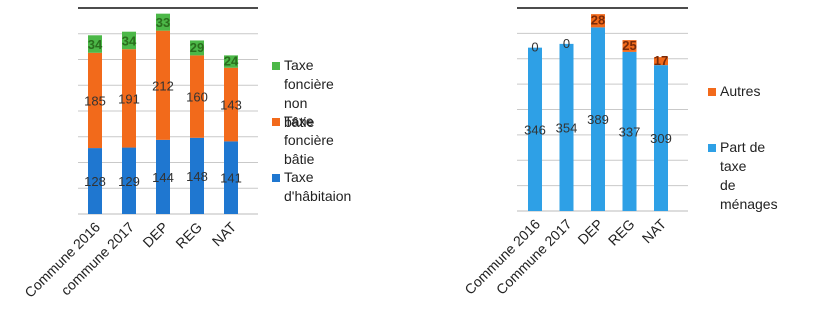 This screenshot has width=827, height=325. I want to click on data-label: 185, so click(95, 100).